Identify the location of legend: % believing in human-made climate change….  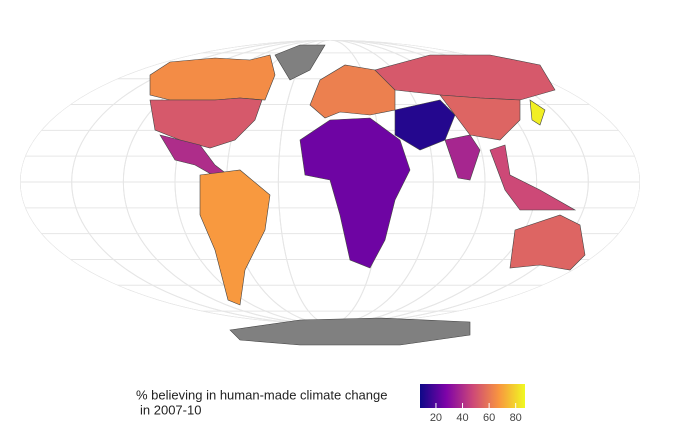
(330, 404).